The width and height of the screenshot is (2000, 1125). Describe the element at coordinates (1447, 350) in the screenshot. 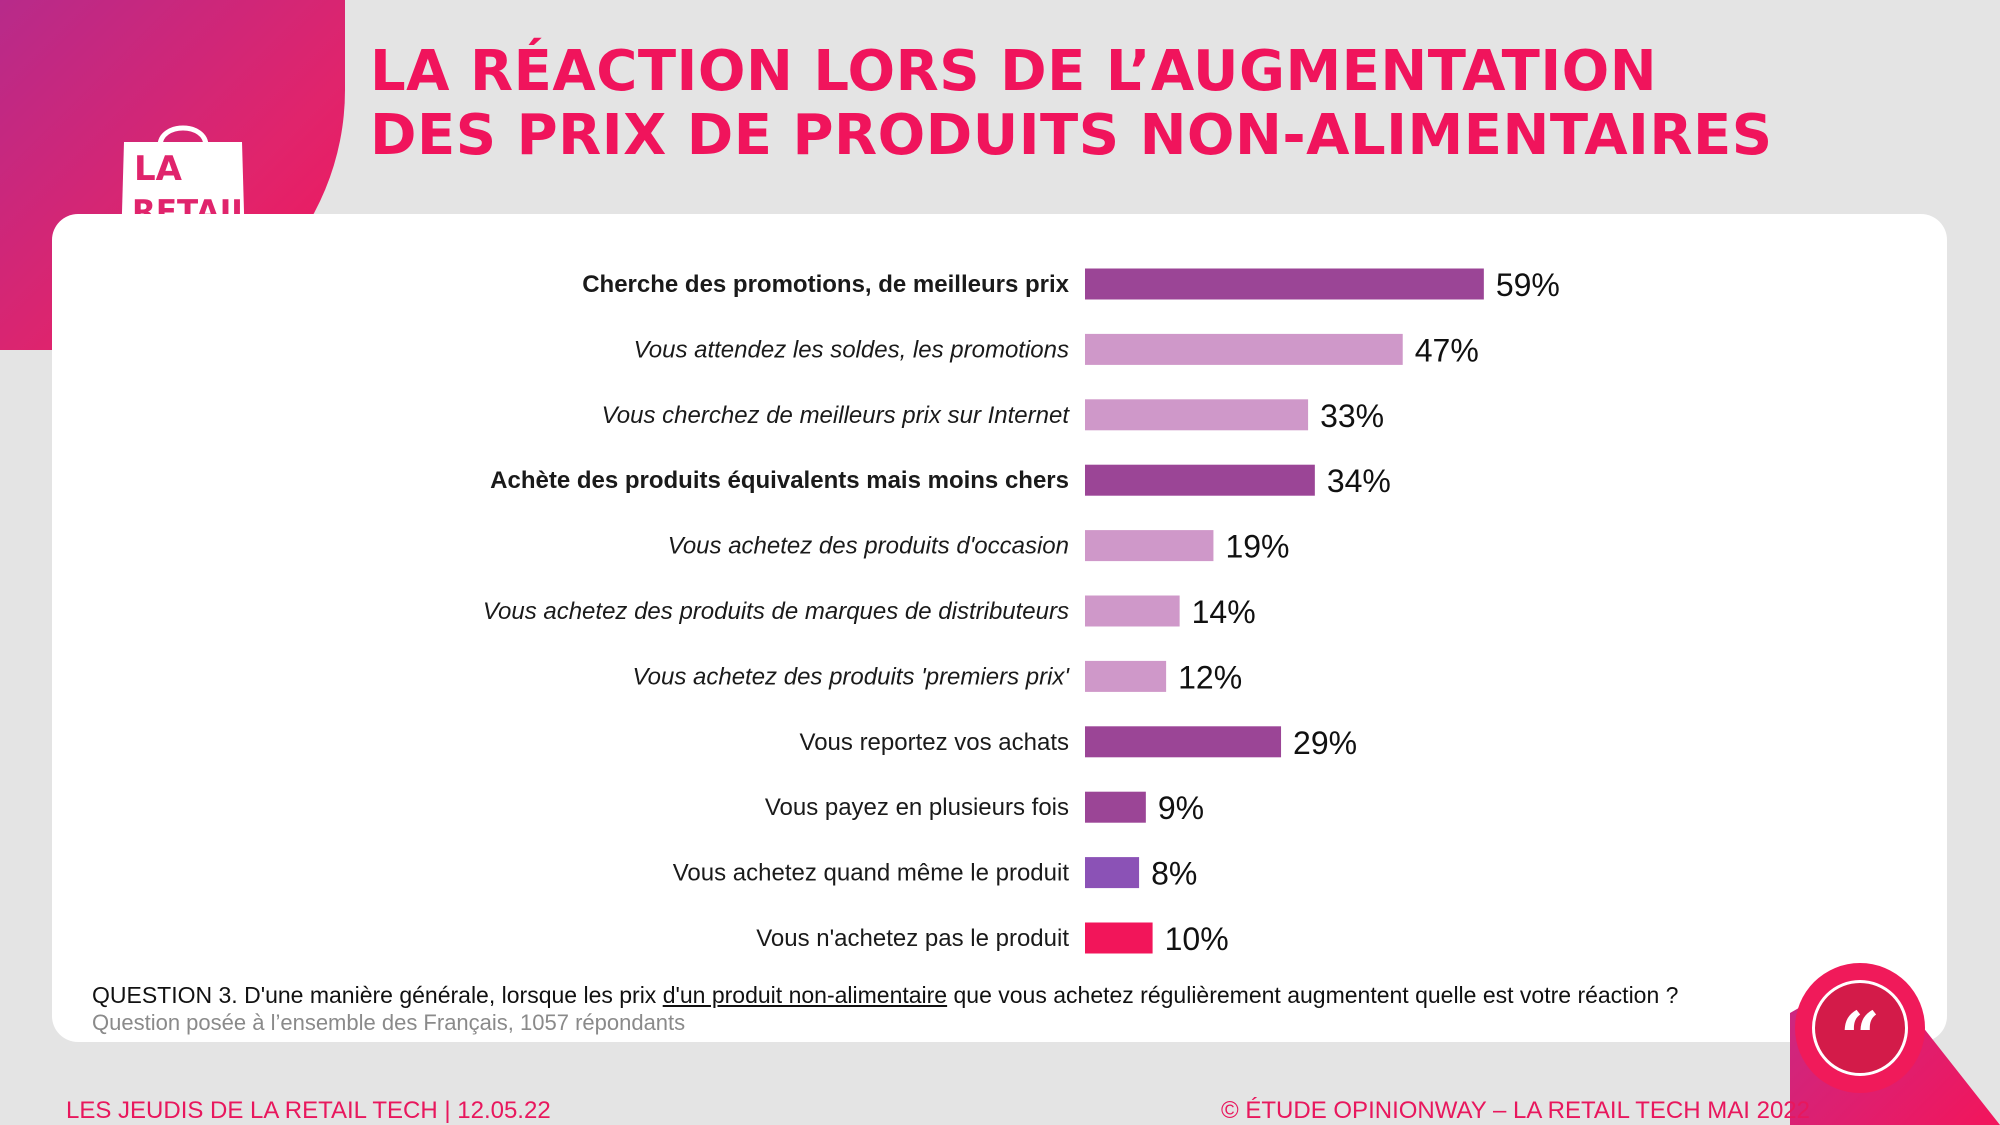

I see `value-label: 47%` at that location.